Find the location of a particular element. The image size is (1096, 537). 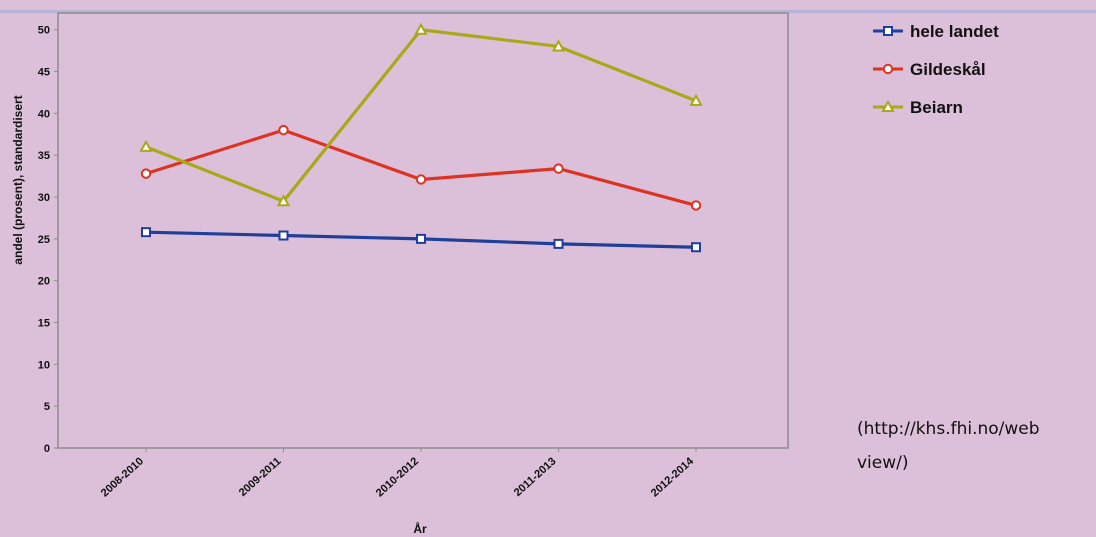

x-tick-label: 2008-2010 is located at coordinates (122, 477).